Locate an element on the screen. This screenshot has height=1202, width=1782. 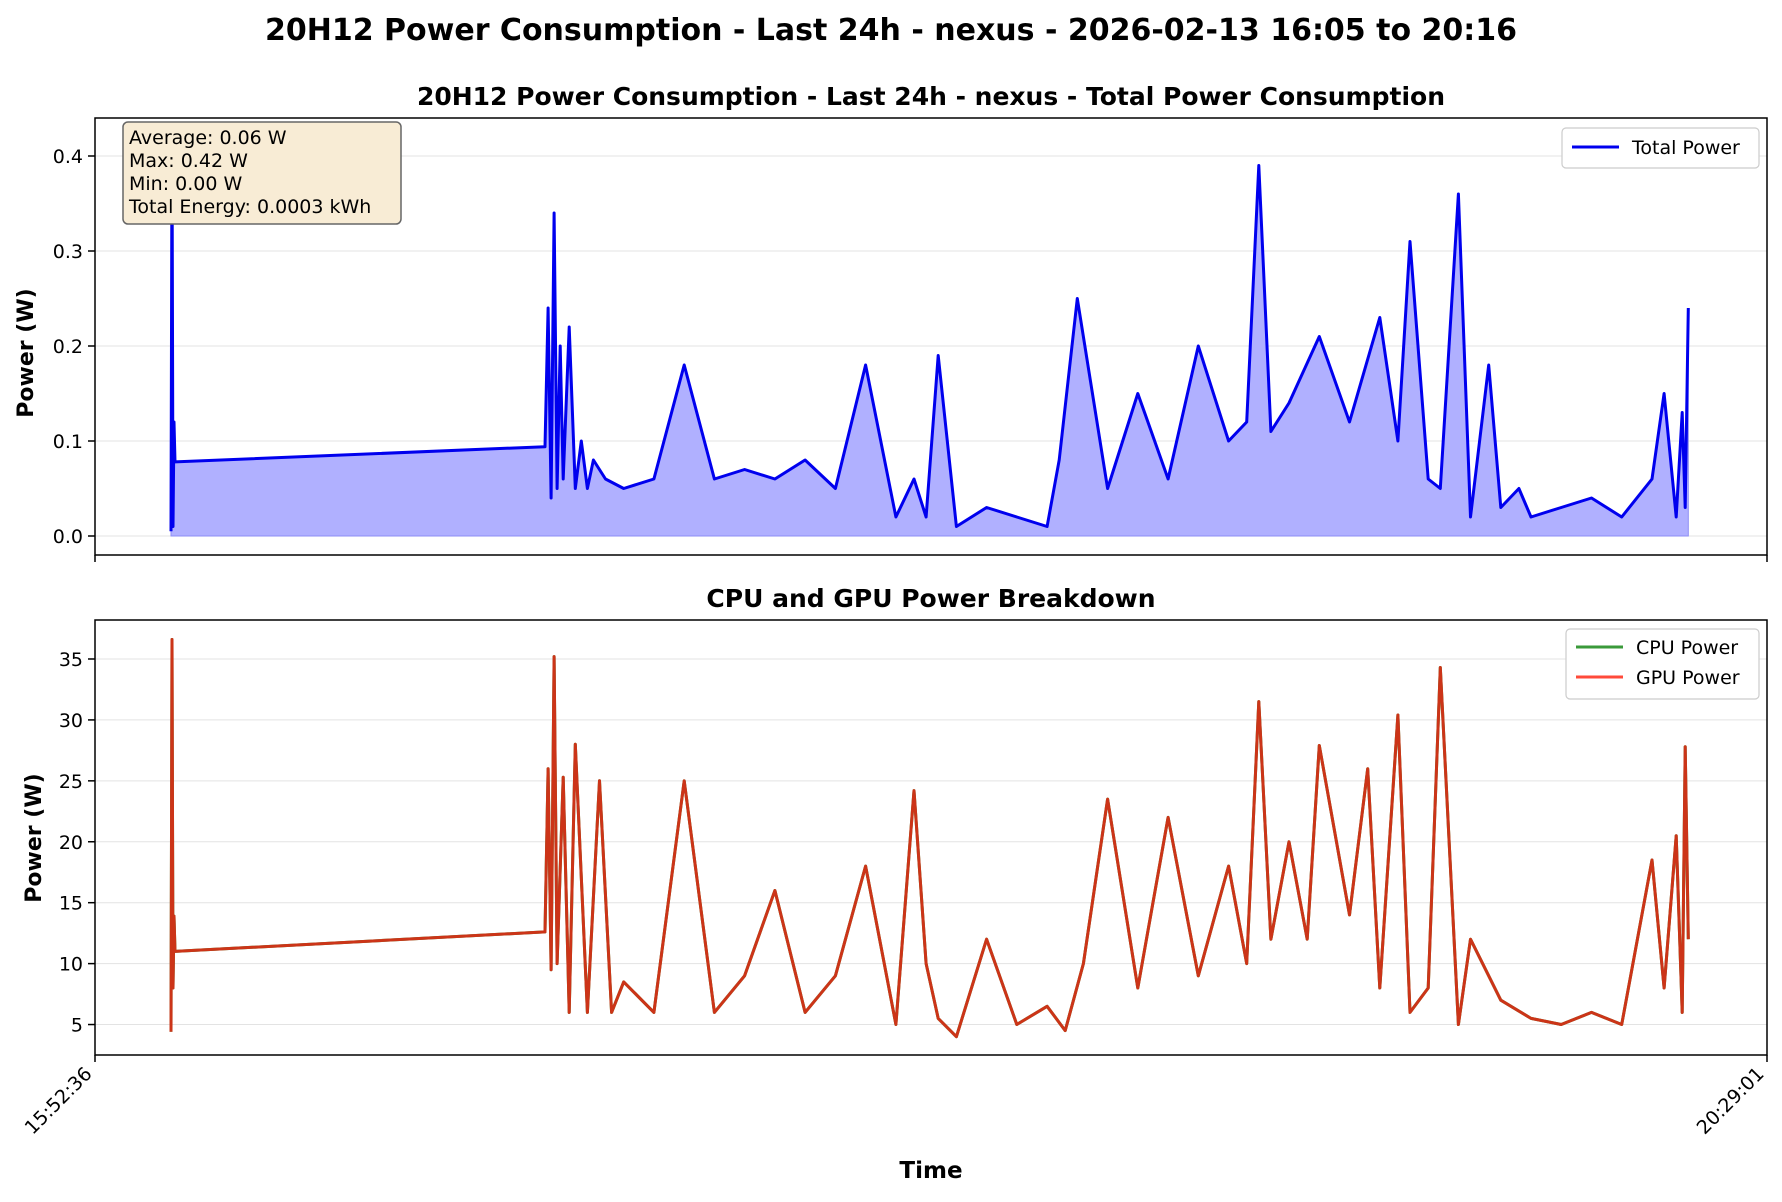
panel-1-legend: Total Power is located at coordinates (1660, 148).